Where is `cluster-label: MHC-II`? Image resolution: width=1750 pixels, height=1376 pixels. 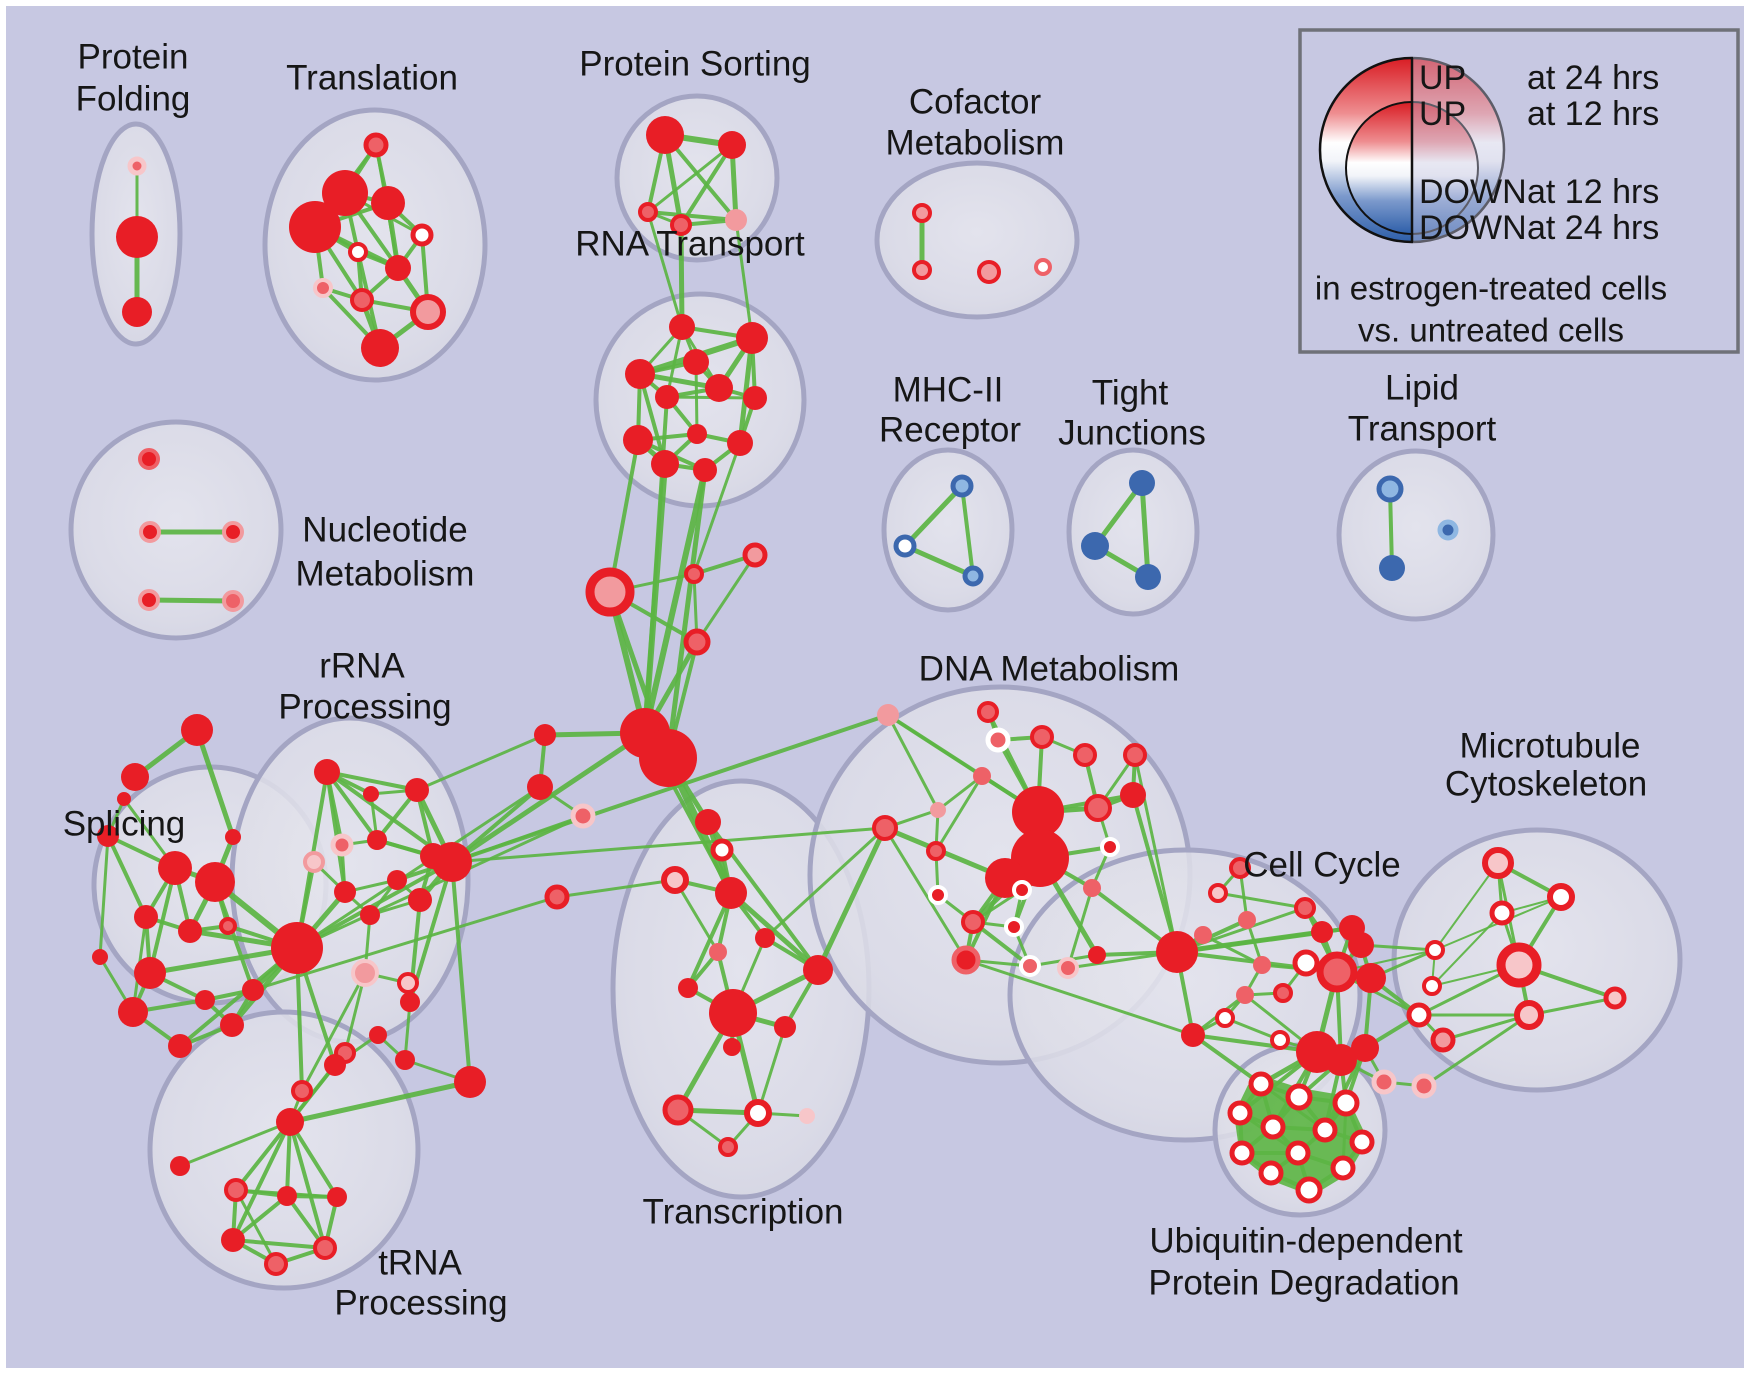
cluster-label: MHC-II is located at coordinates (948, 390).